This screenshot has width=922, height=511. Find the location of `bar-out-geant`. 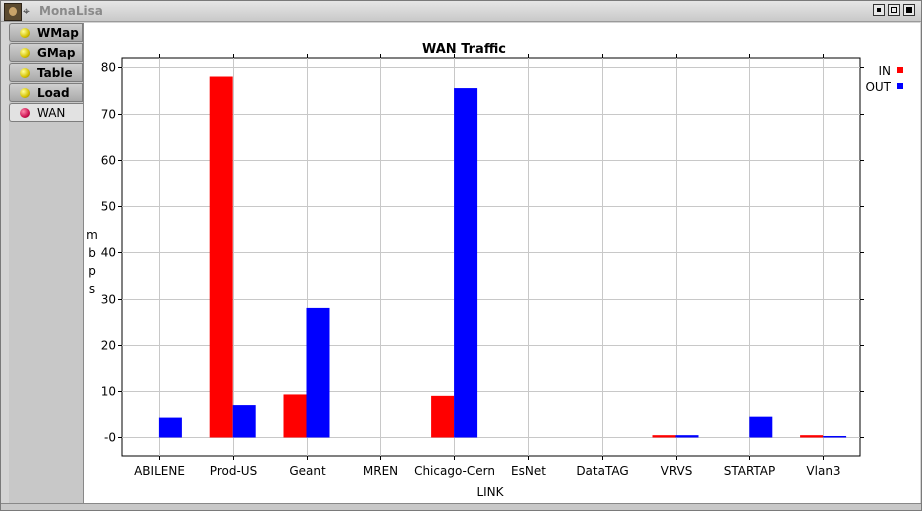

bar-out-geant is located at coordinates (318, 372).